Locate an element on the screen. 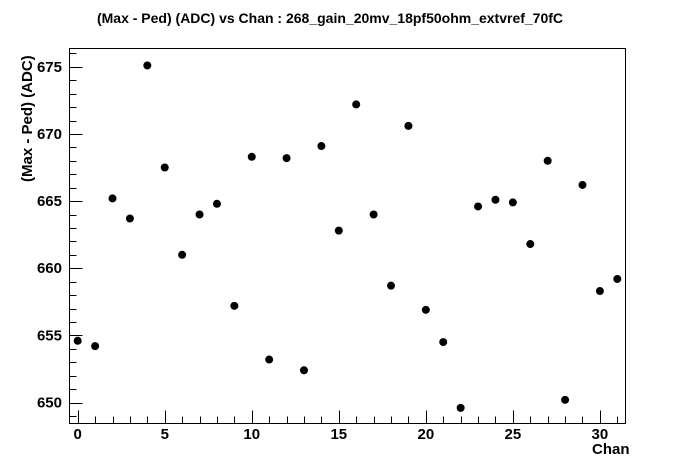 This screenshot has height=472, width=696. y-tick-label: 650 is located at coordinates (49, 403).